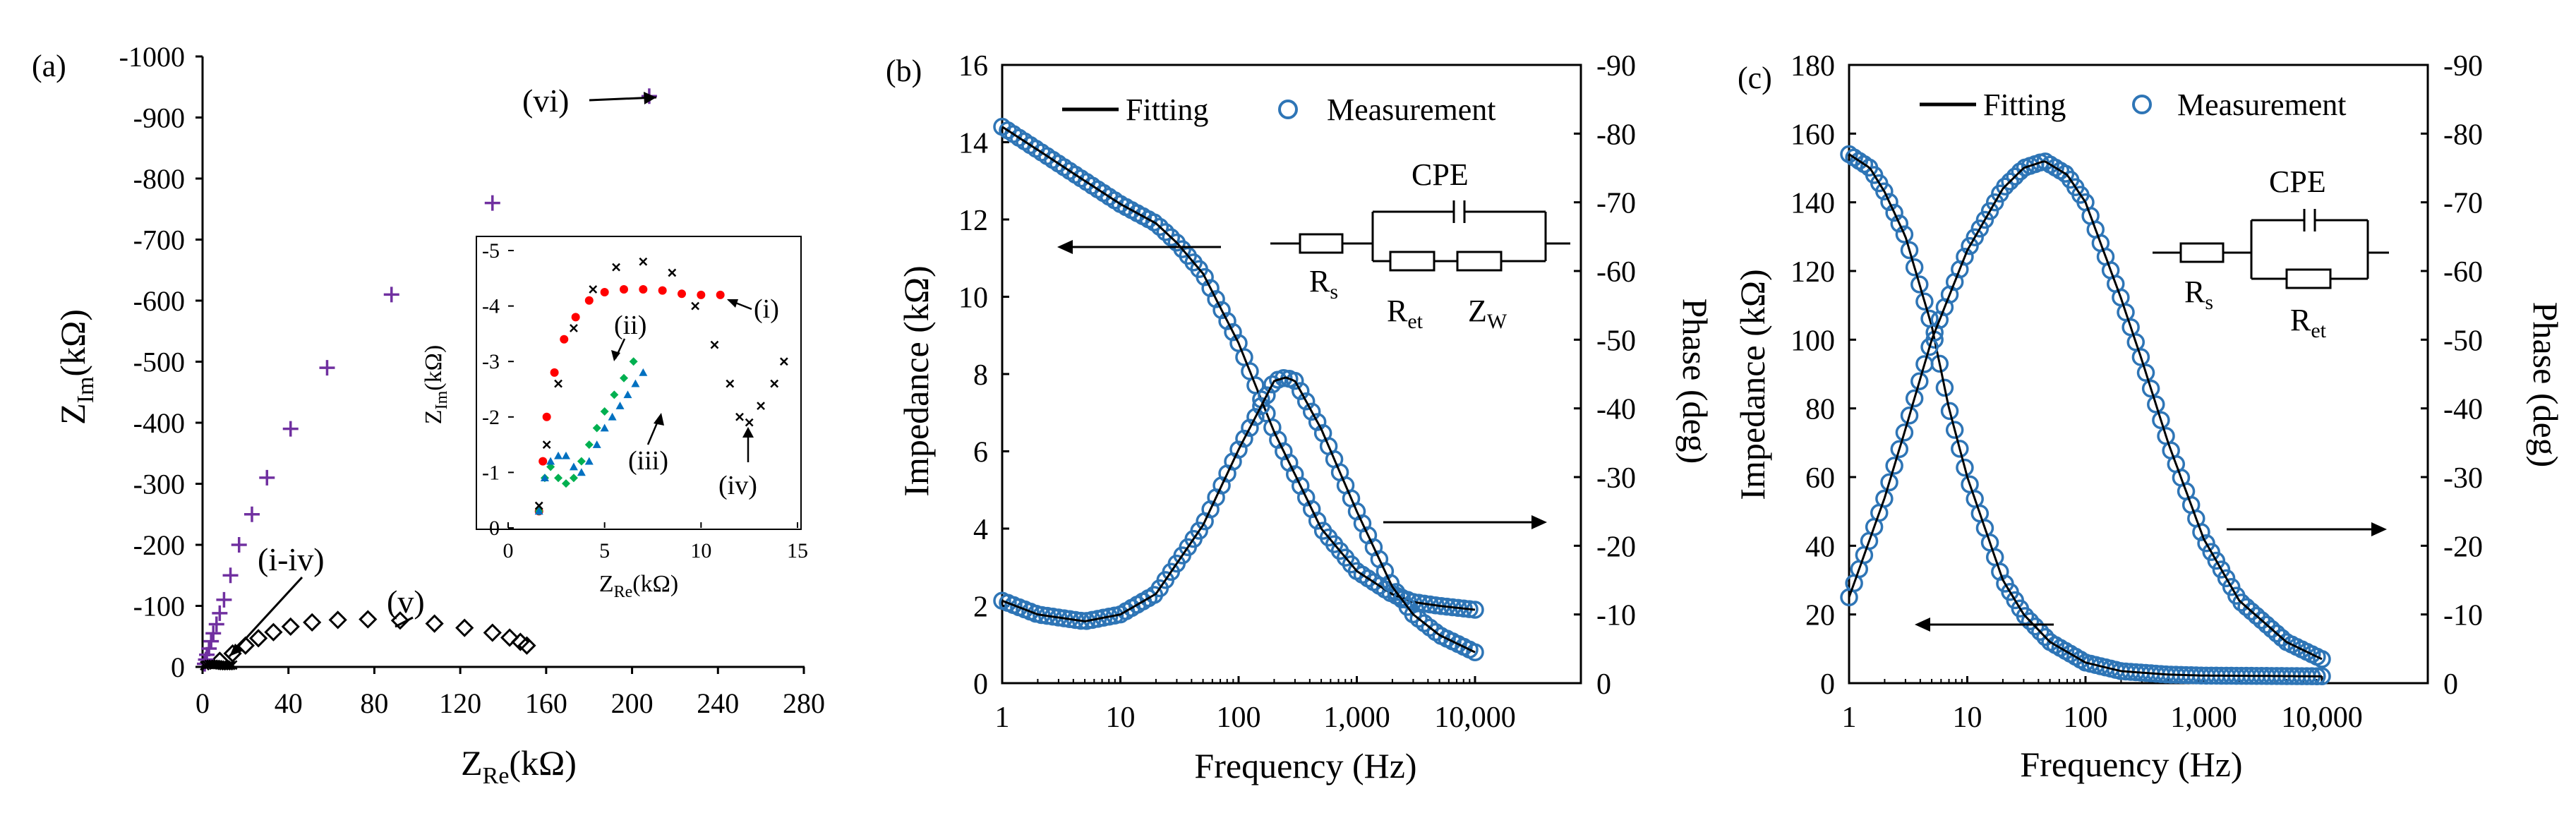 The height and width of the screenshot is (825, 2576). What do you see at coordinates (152, 57) in the screenshot?
I see `panel-a-y-tick-label: -1000` at bounding box center [152, 57].